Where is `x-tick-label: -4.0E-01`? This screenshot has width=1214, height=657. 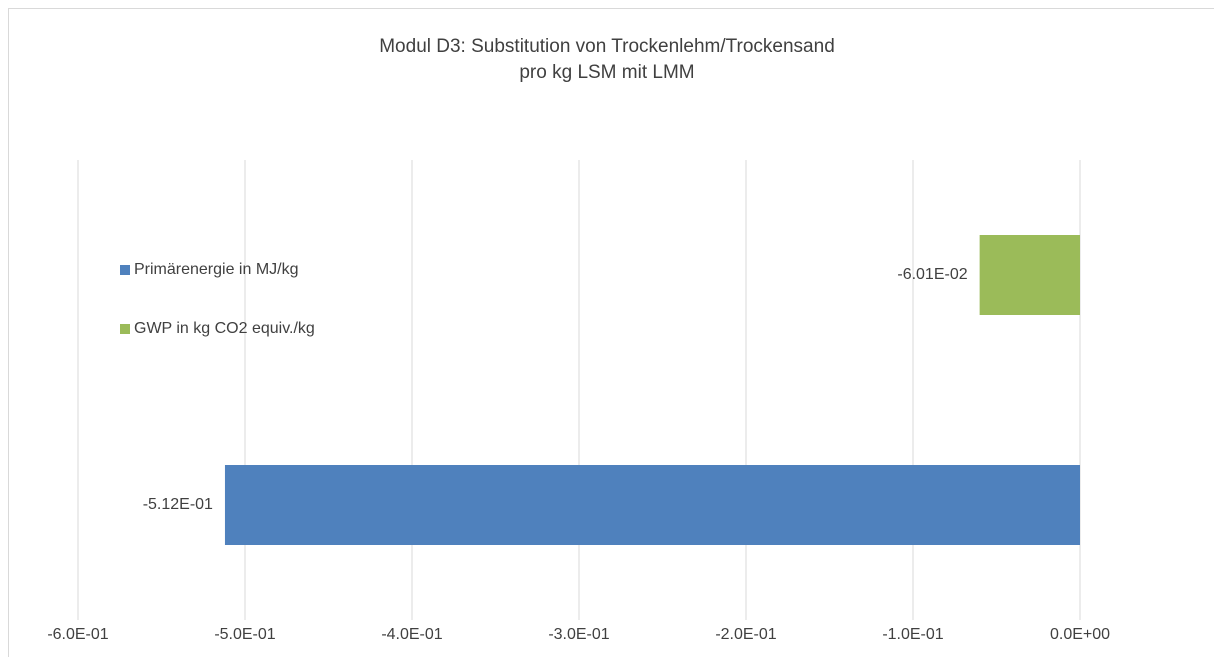 x-tick-label: -4.0E-01 is located at coordinates (411, 634).